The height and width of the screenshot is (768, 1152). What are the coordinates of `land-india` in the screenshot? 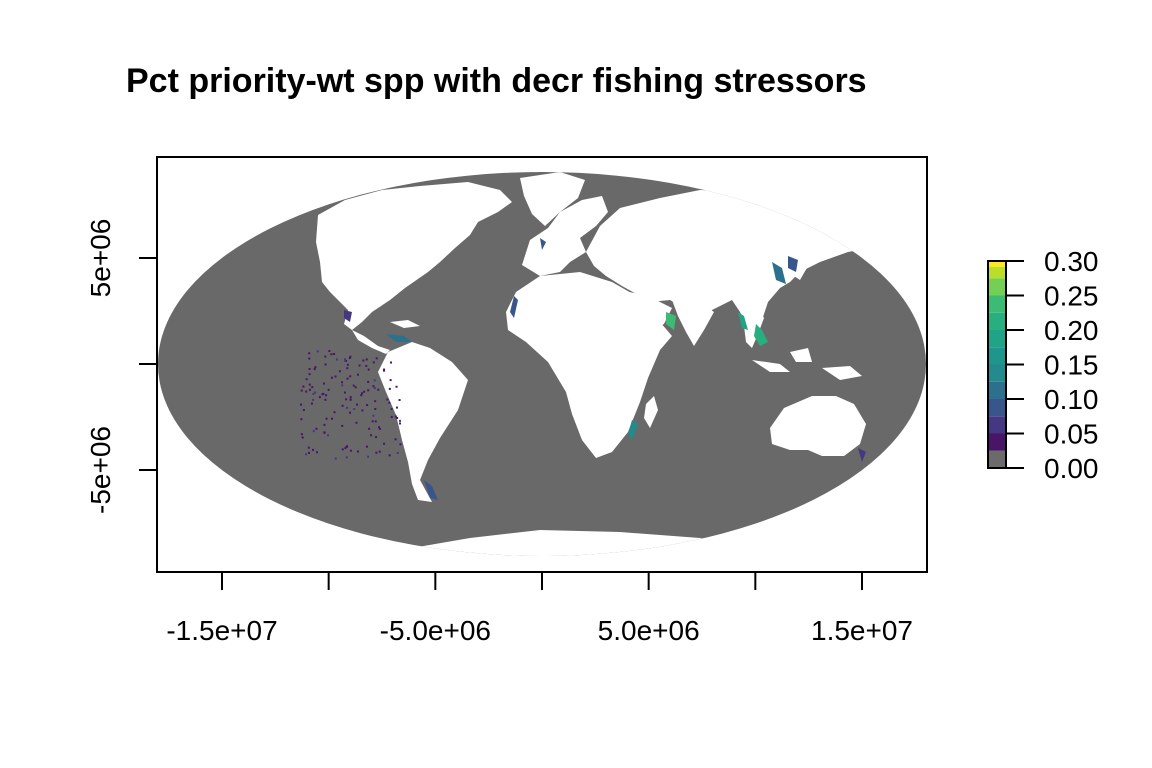 It's located at (693, 323).